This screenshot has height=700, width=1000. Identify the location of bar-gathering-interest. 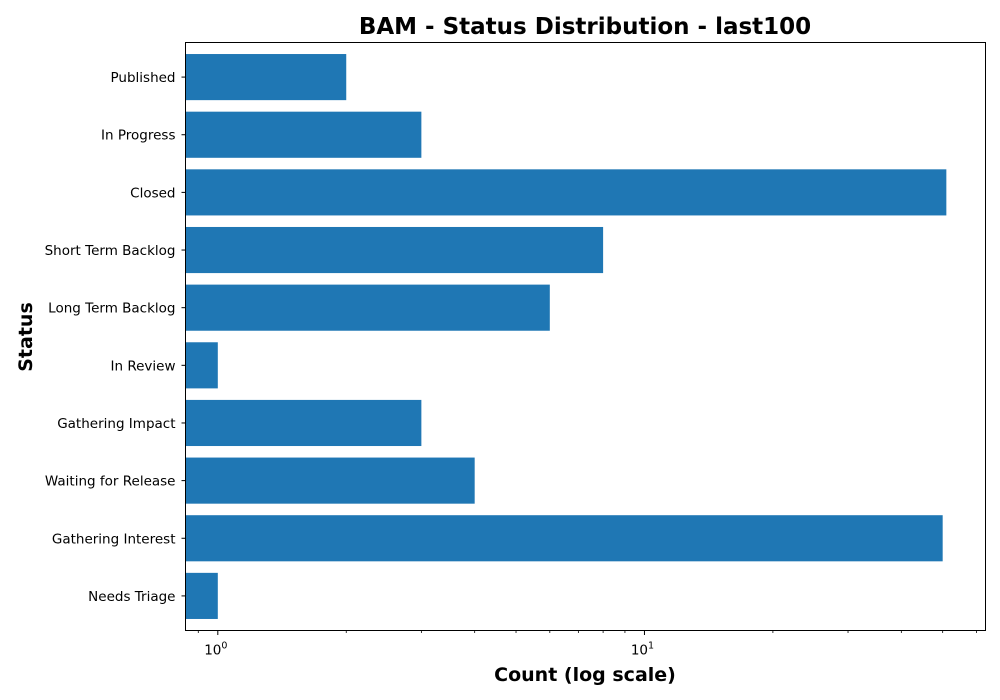
(564, 538).